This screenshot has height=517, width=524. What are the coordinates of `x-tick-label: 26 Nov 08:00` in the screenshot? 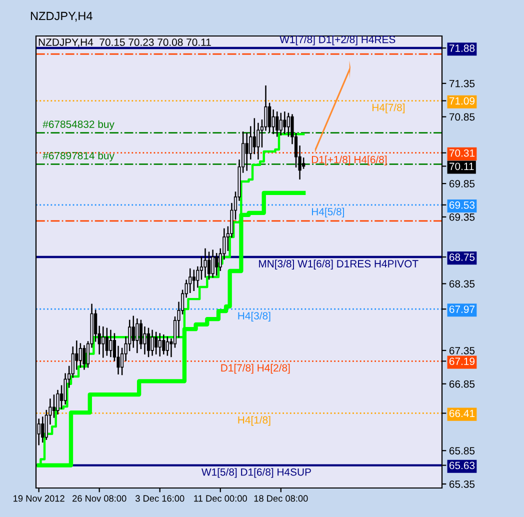 It's located at (99, 498).